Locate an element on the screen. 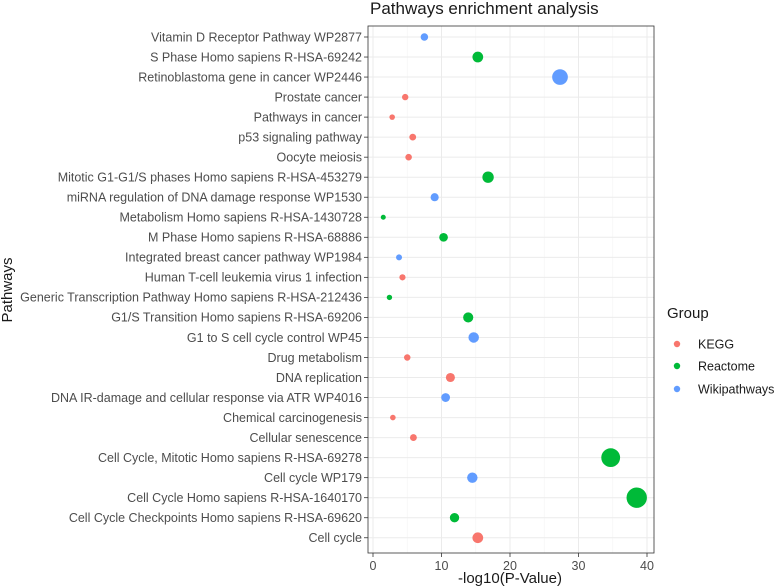 The height and width of the screenshot is (588, 777). x-axis-title: -log10(P-Value) is located at coordinates (510, 578).